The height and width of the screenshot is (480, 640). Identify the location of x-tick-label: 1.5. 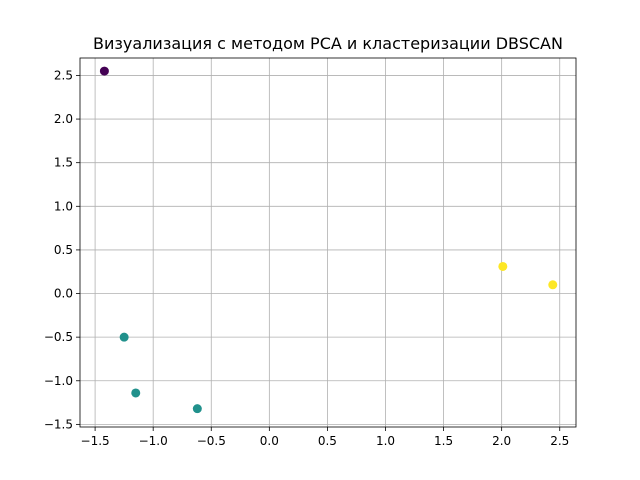
(443, 441).